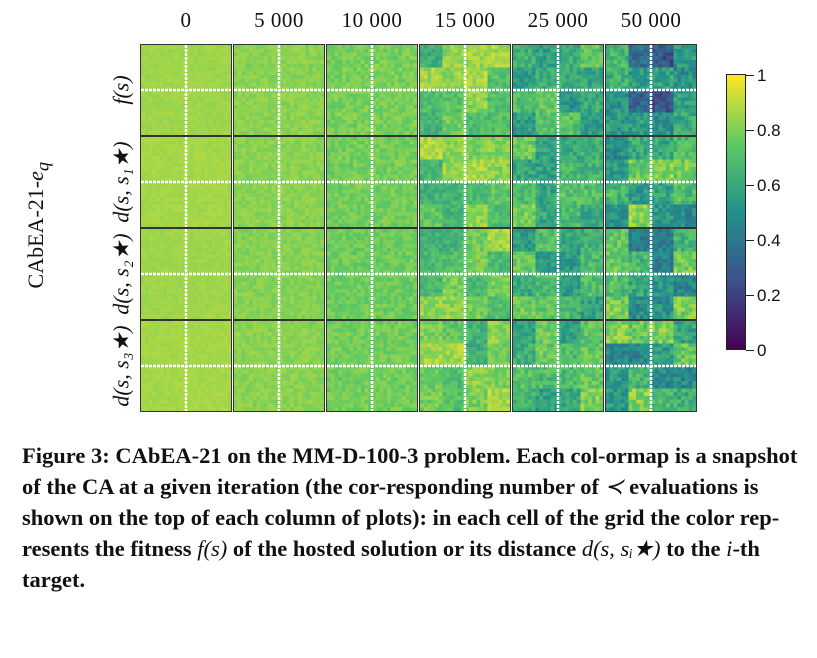 Image resolution: width=817 pixels, height=658 pixels. I want to click on colorbar, so click(736, 212).